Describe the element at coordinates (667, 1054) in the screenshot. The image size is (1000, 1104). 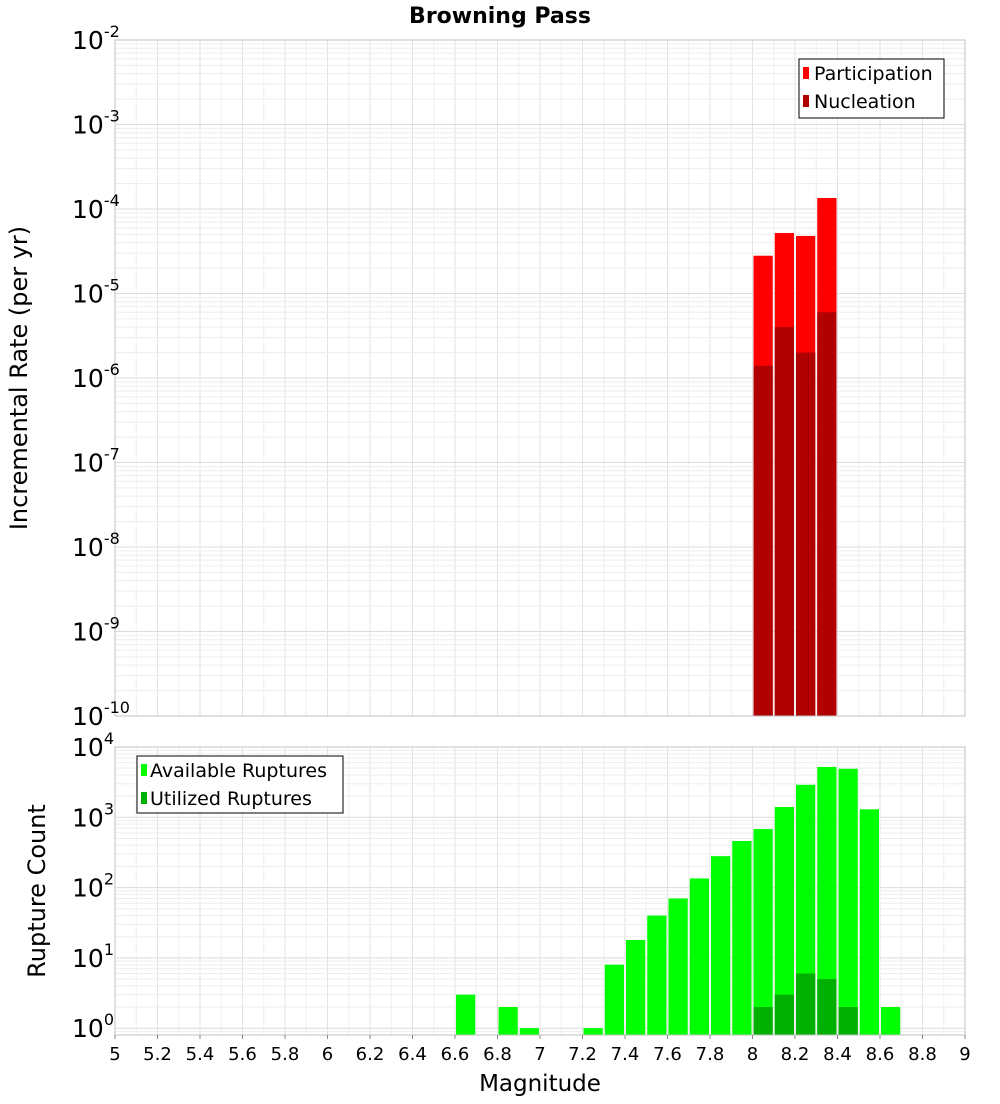
I see `x-tick-label: 7.6` at that location.